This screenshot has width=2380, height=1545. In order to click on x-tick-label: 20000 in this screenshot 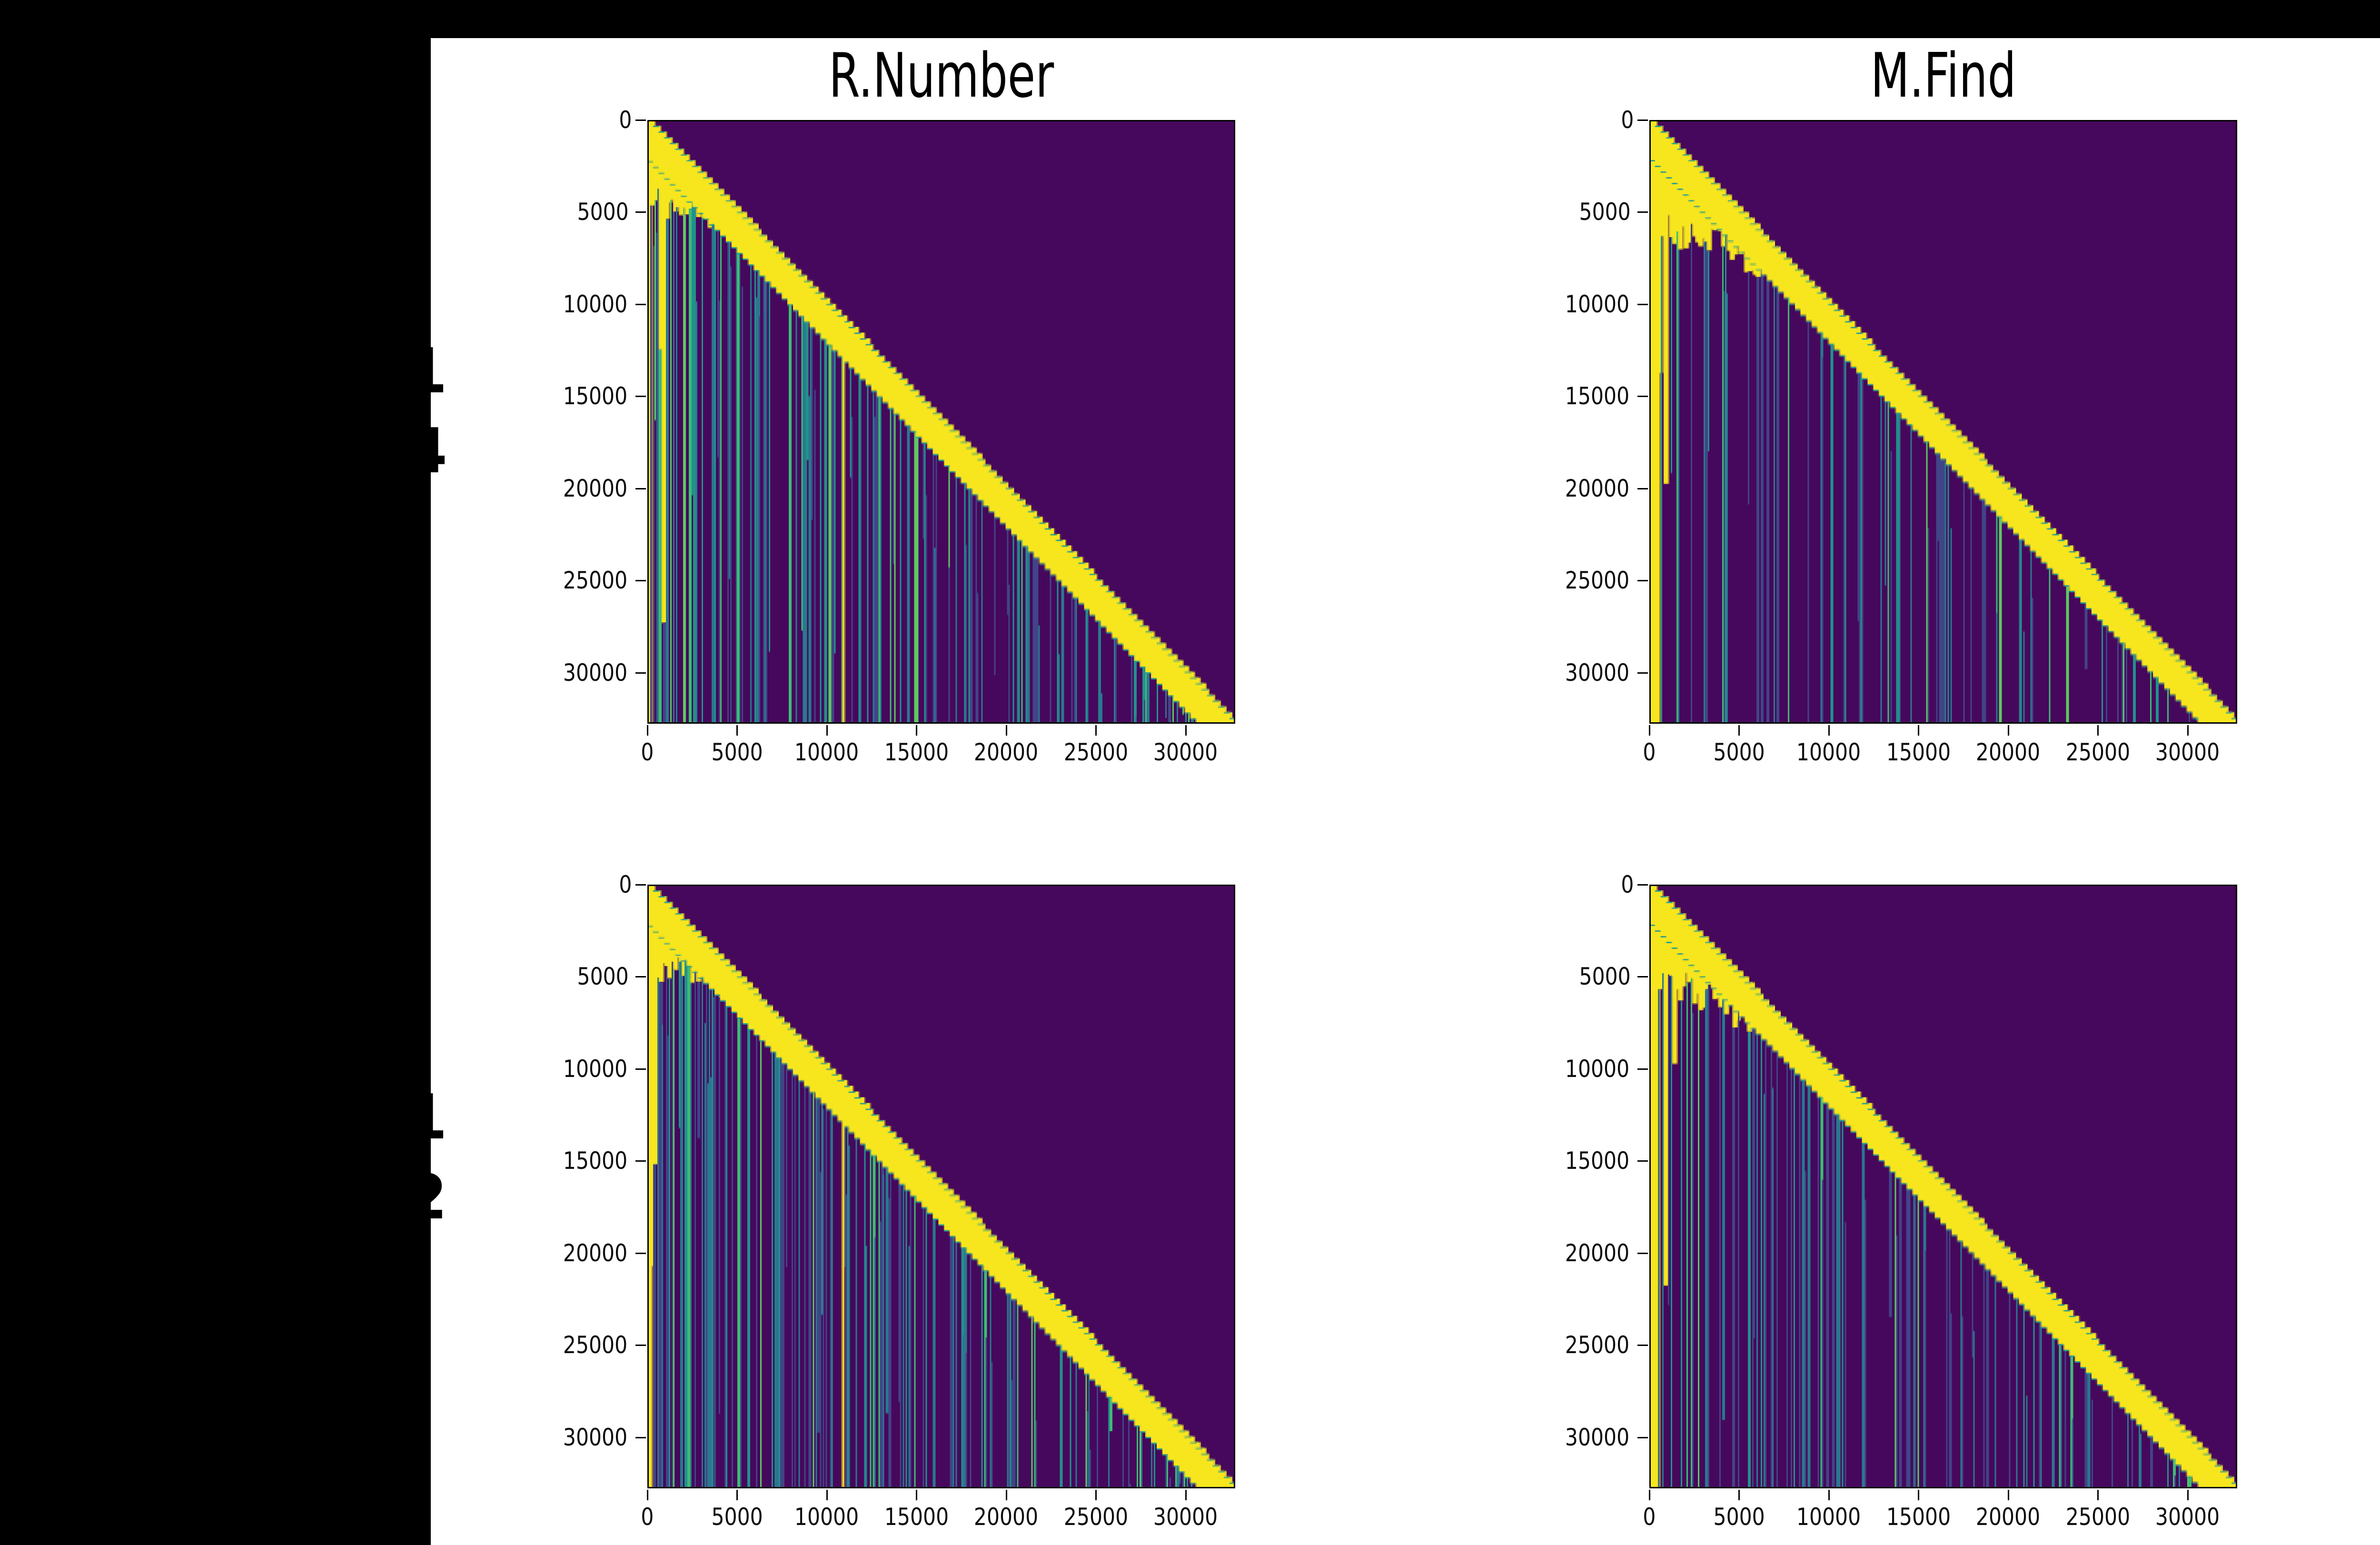, I will do `click(2008, 1517)`.